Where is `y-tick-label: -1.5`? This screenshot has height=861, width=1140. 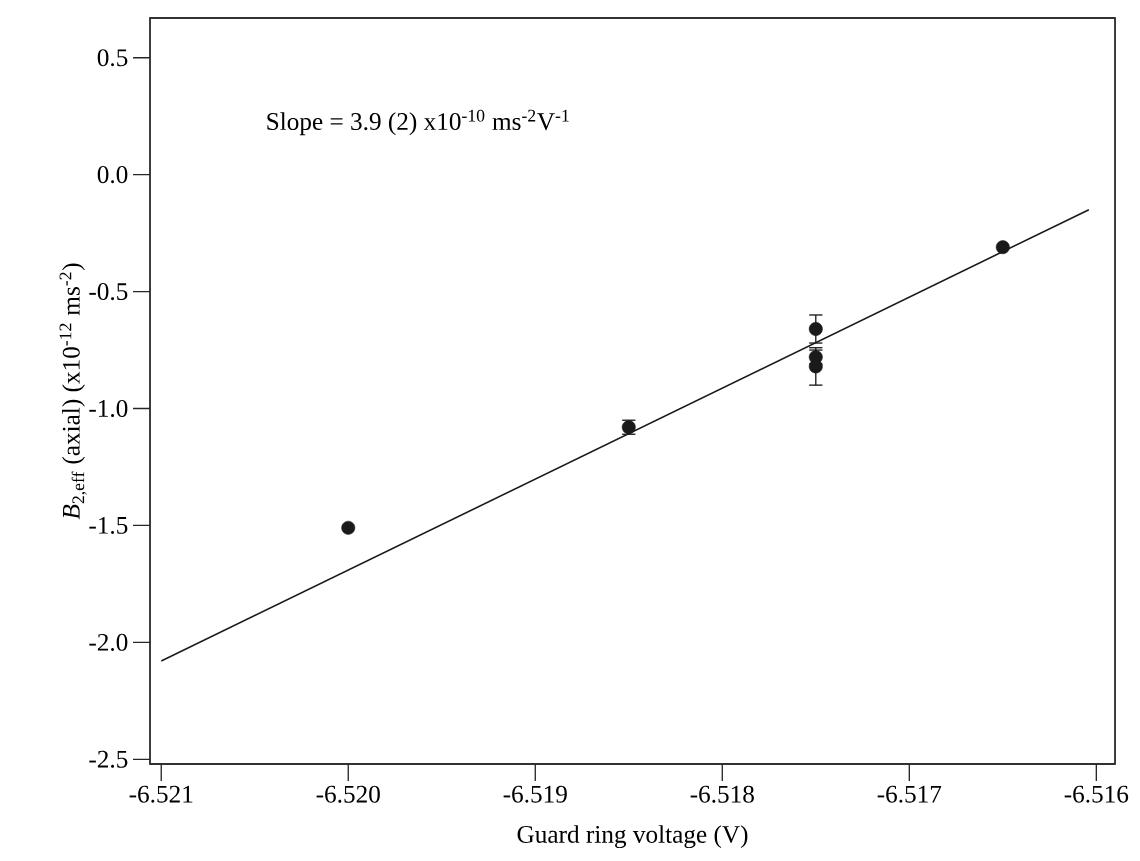
y-tick-label: -1.5 is located at coordinates (108, 525).